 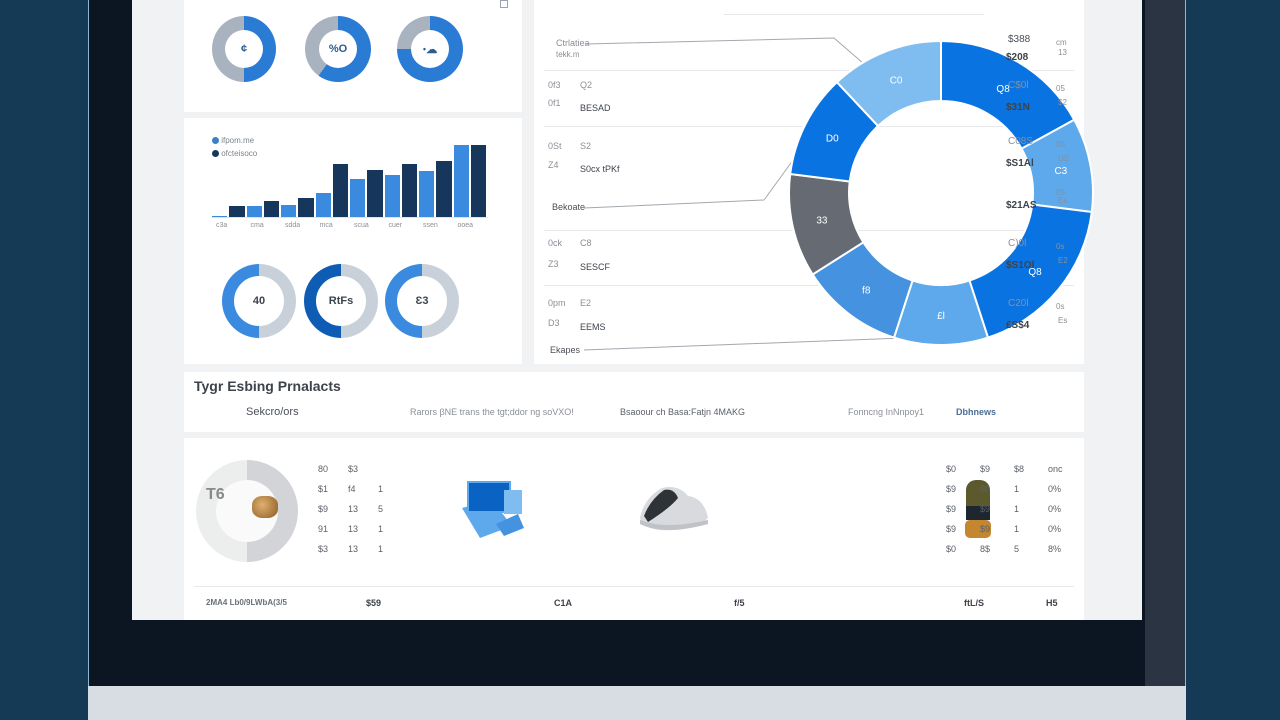 I want to click on kpi-donut-card: ¢ %O ꞏ☁, so click(x=353, y=56).